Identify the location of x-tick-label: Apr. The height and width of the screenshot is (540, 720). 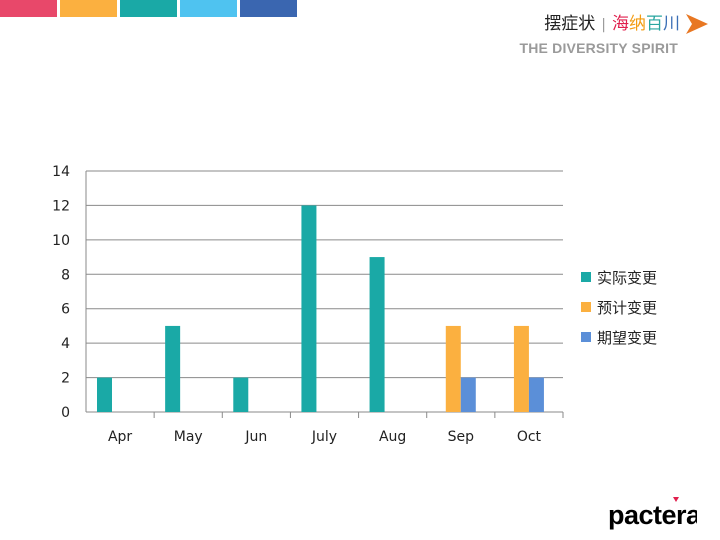
(120, 437).